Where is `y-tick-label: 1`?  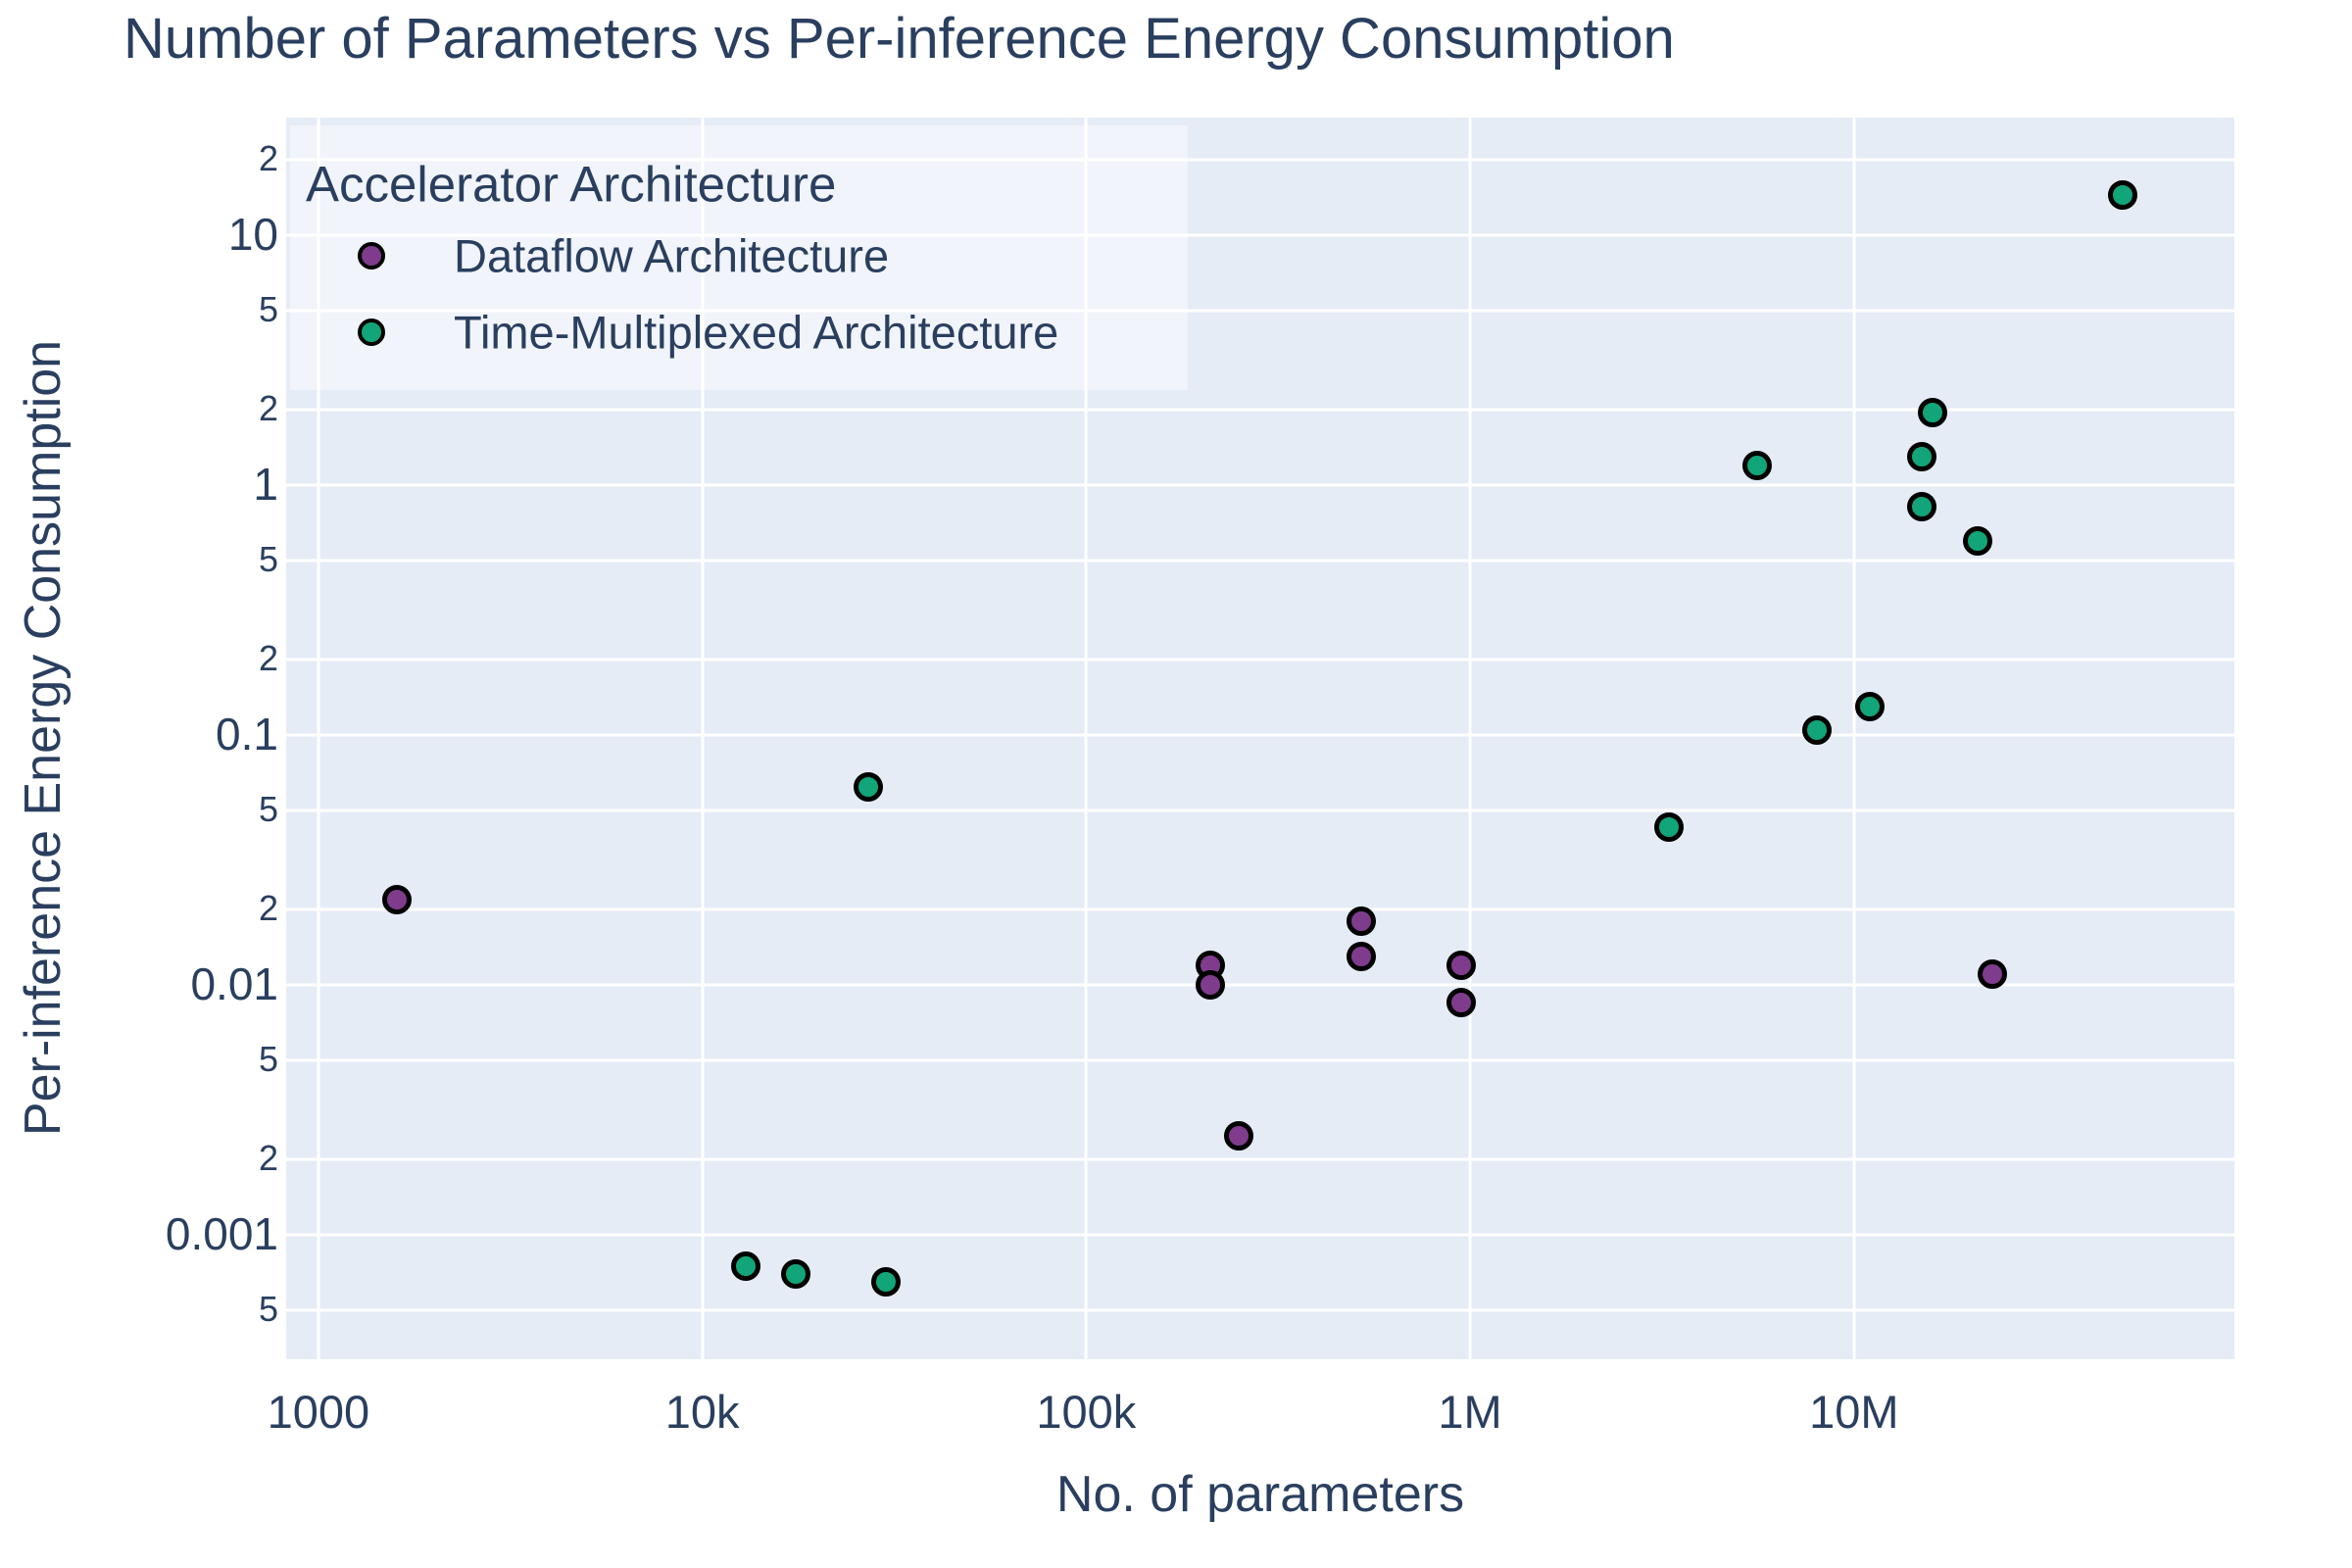 y-tick-label: 1 is located at coordinates (265, 484).